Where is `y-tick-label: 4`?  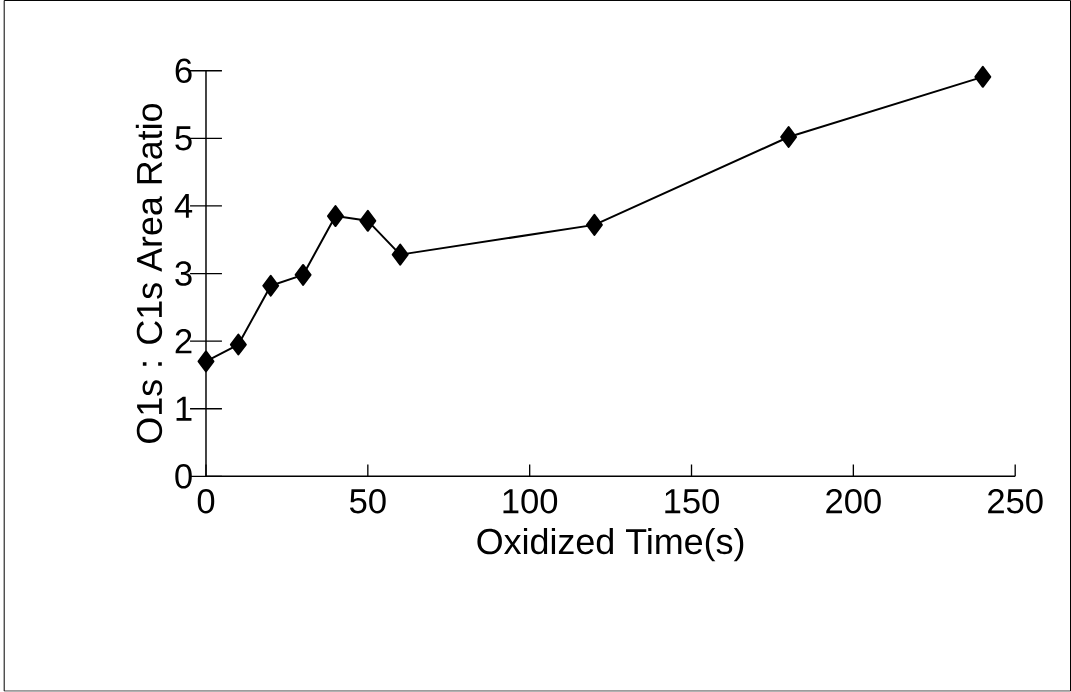 y-tick-label: 4 is located at coordinates (183, 206).